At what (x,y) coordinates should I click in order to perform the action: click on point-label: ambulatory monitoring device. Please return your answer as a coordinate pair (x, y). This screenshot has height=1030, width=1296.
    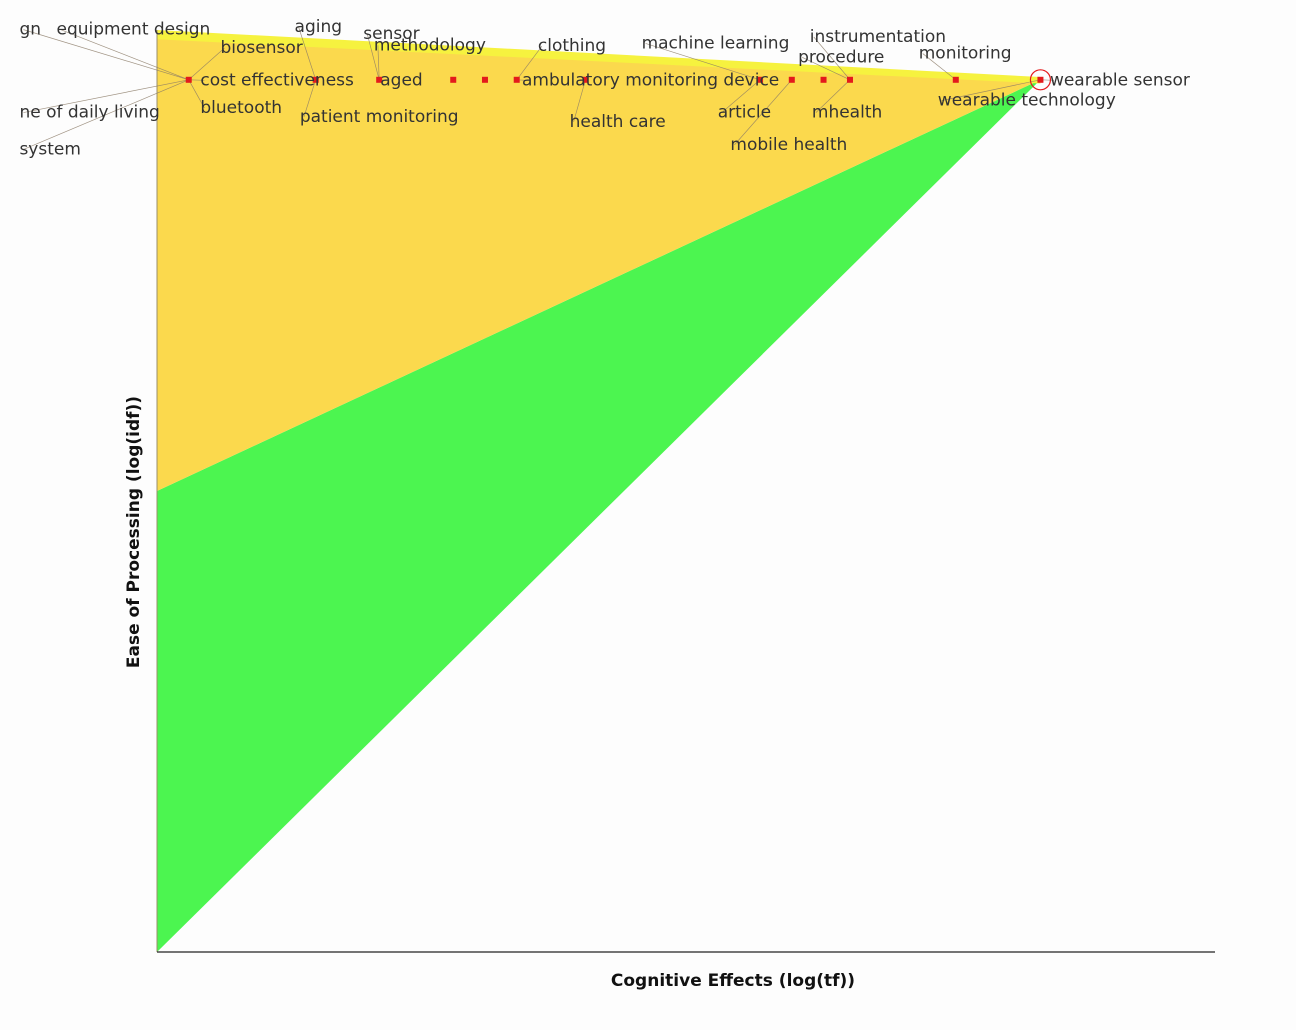
    Looking at the image, I should click on (650, 80).